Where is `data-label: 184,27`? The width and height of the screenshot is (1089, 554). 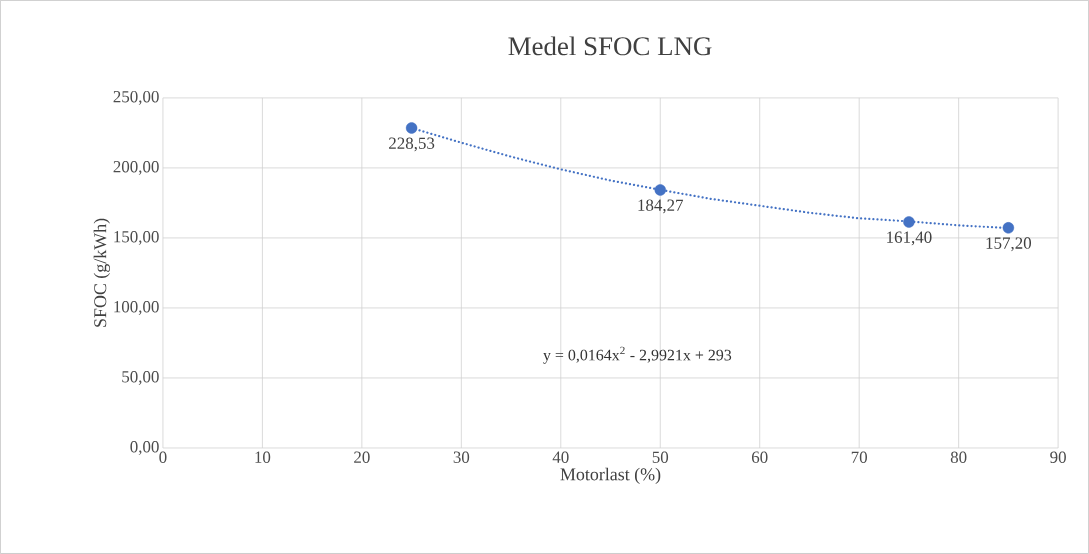 data-label: 184,27 is located at coordinates (661, 206).